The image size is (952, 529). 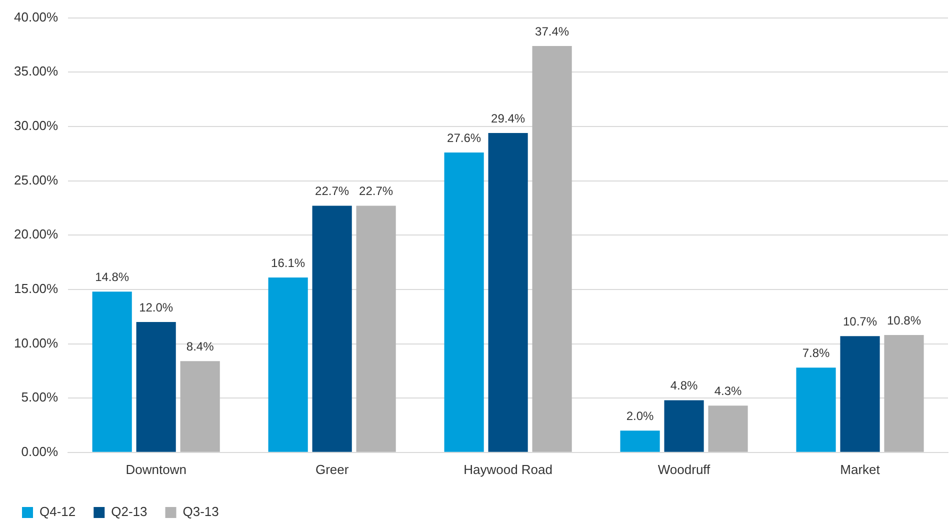 I want to click on data-label: 37.4%, so click(x=552, y=31).